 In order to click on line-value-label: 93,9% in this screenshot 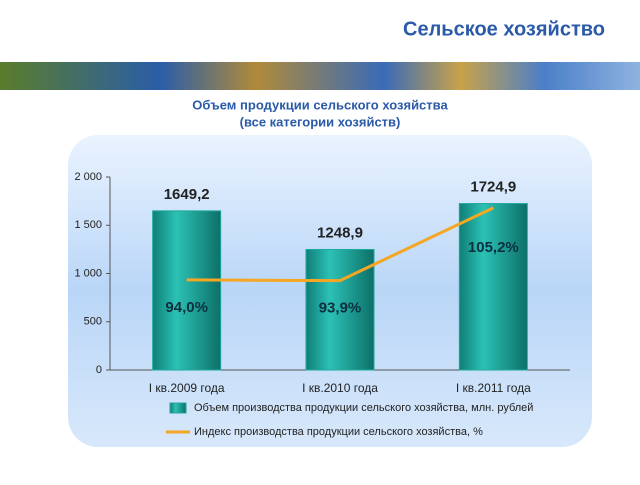, I will do `click(340, 308)`.